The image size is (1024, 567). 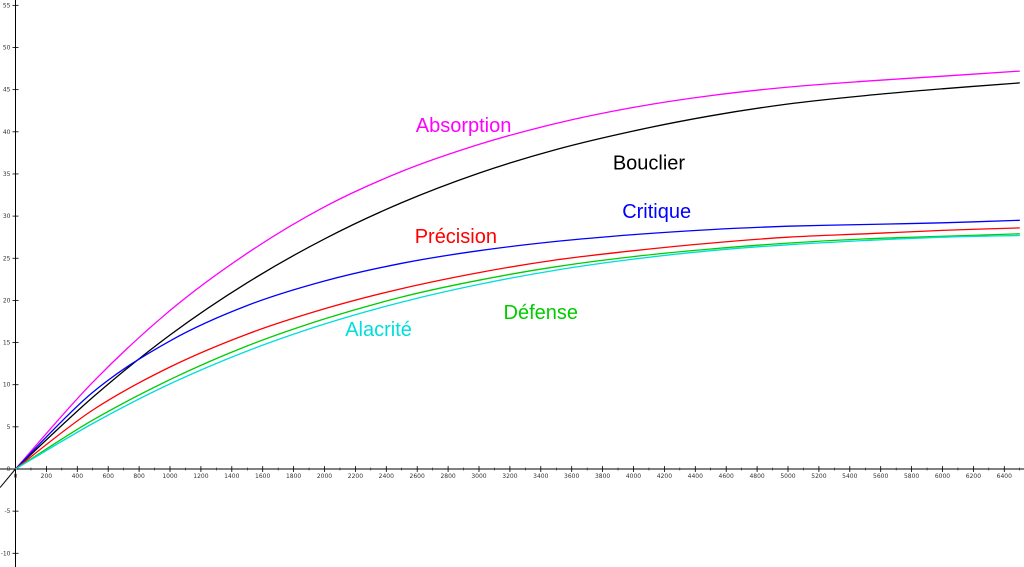 I want to click on y-tick-label: 45, so click(x=7, y=90).